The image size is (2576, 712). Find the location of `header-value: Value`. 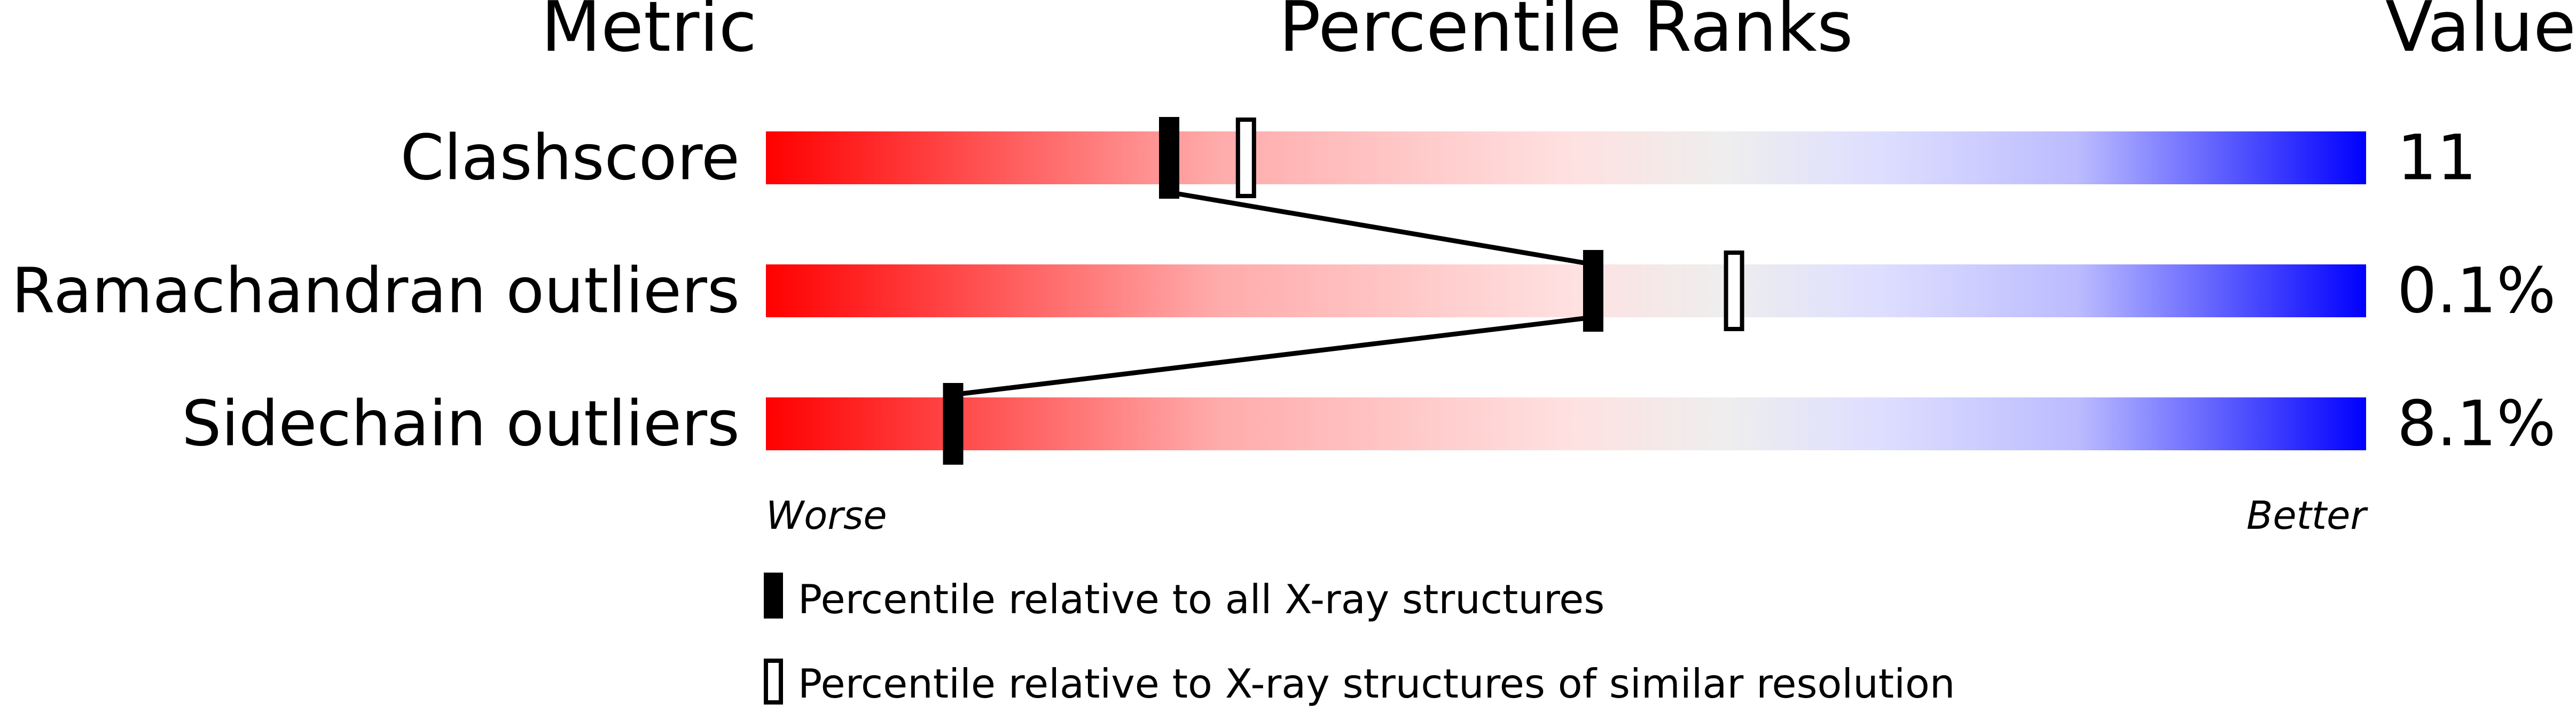

header-value: Value is located at coordinates (2480, 33).